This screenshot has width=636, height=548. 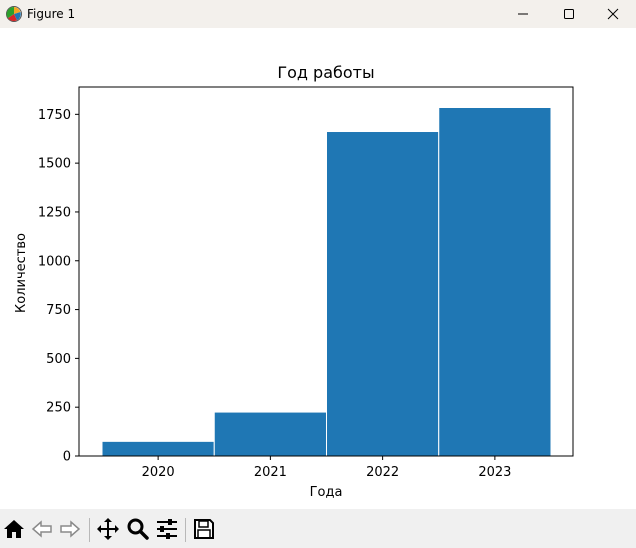 What do you see at coordinates (383, 294) in the screenshot?
I see `bar-2022` at bounding box center [383, 294].